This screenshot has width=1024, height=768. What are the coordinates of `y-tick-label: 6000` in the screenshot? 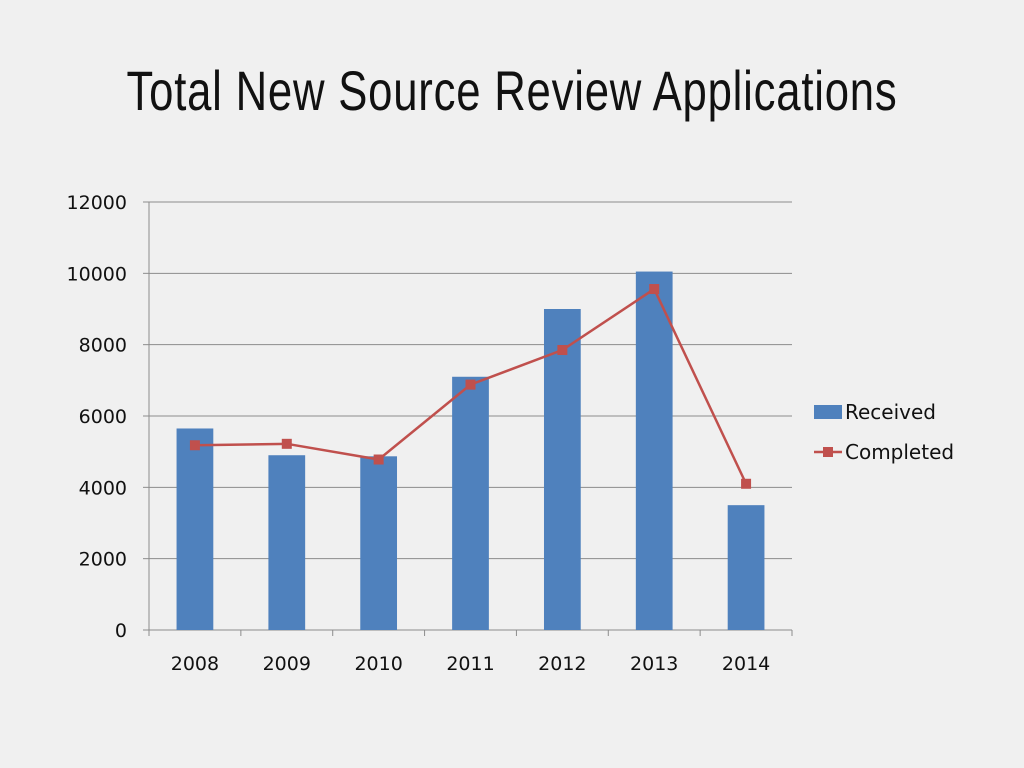 It's located at (103, 417).